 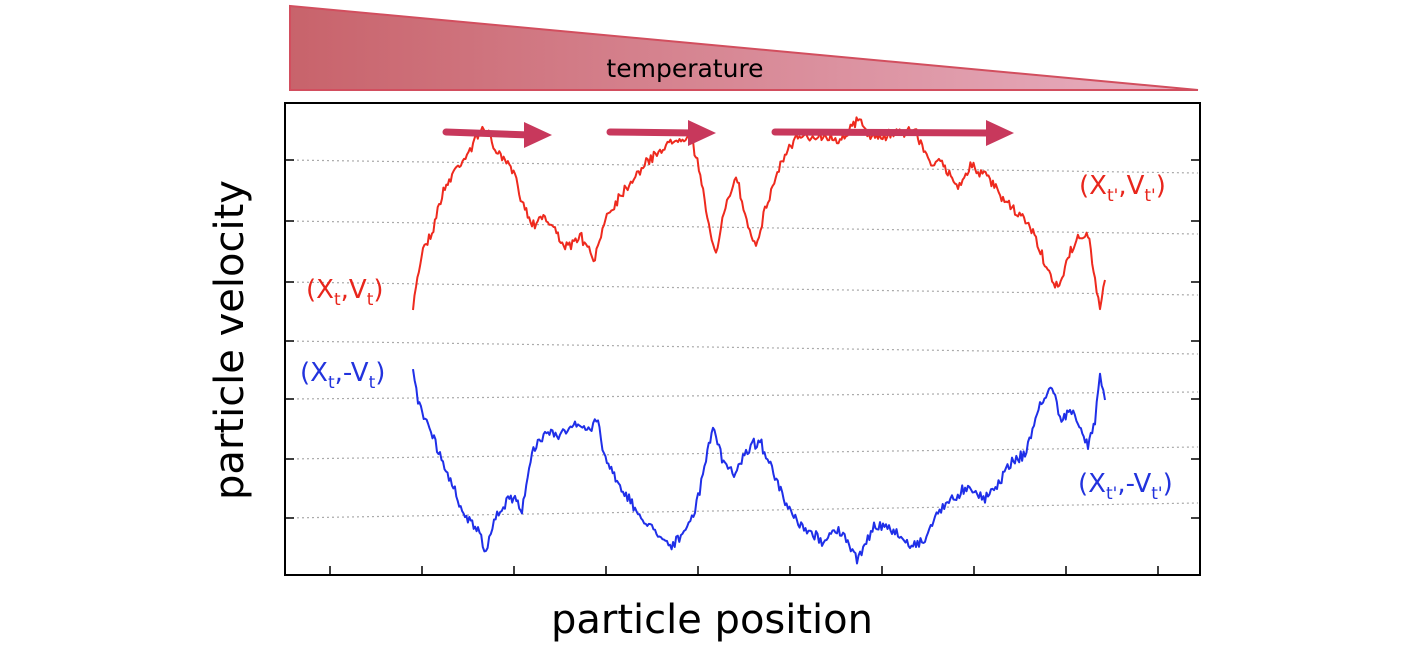 What do you see at coordinates (759, 213) in the screenshot?
I see `forward-velocity-trace` at bounding box center [759, 213].